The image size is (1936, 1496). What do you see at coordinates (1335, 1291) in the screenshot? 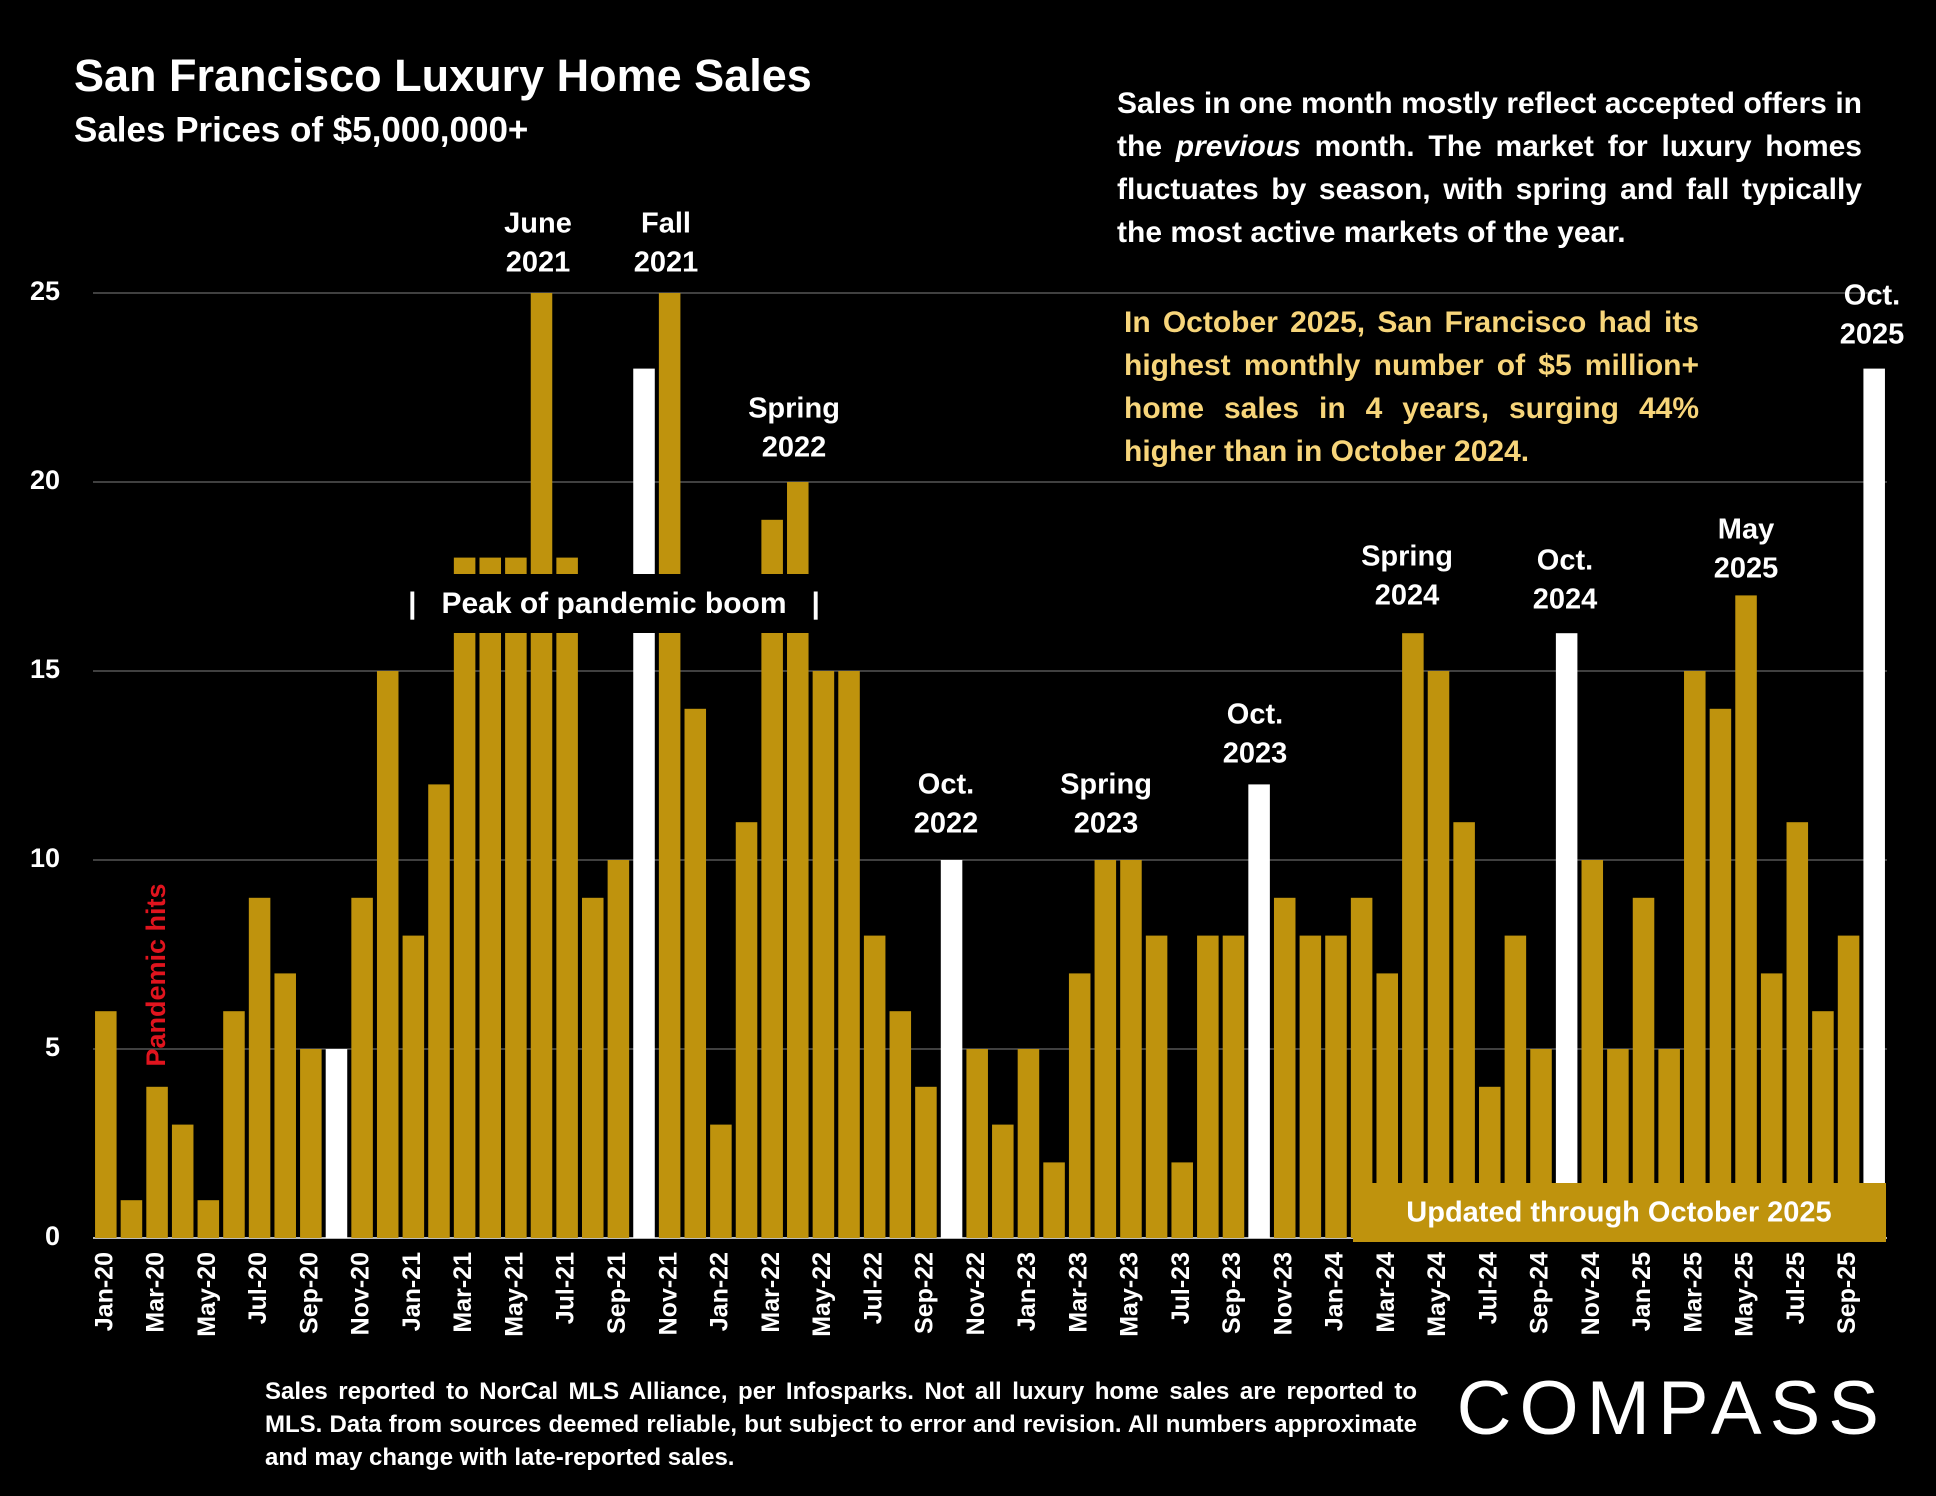
I see `x-tick-label: Jan-24` at bounding box center [1335, 1291].